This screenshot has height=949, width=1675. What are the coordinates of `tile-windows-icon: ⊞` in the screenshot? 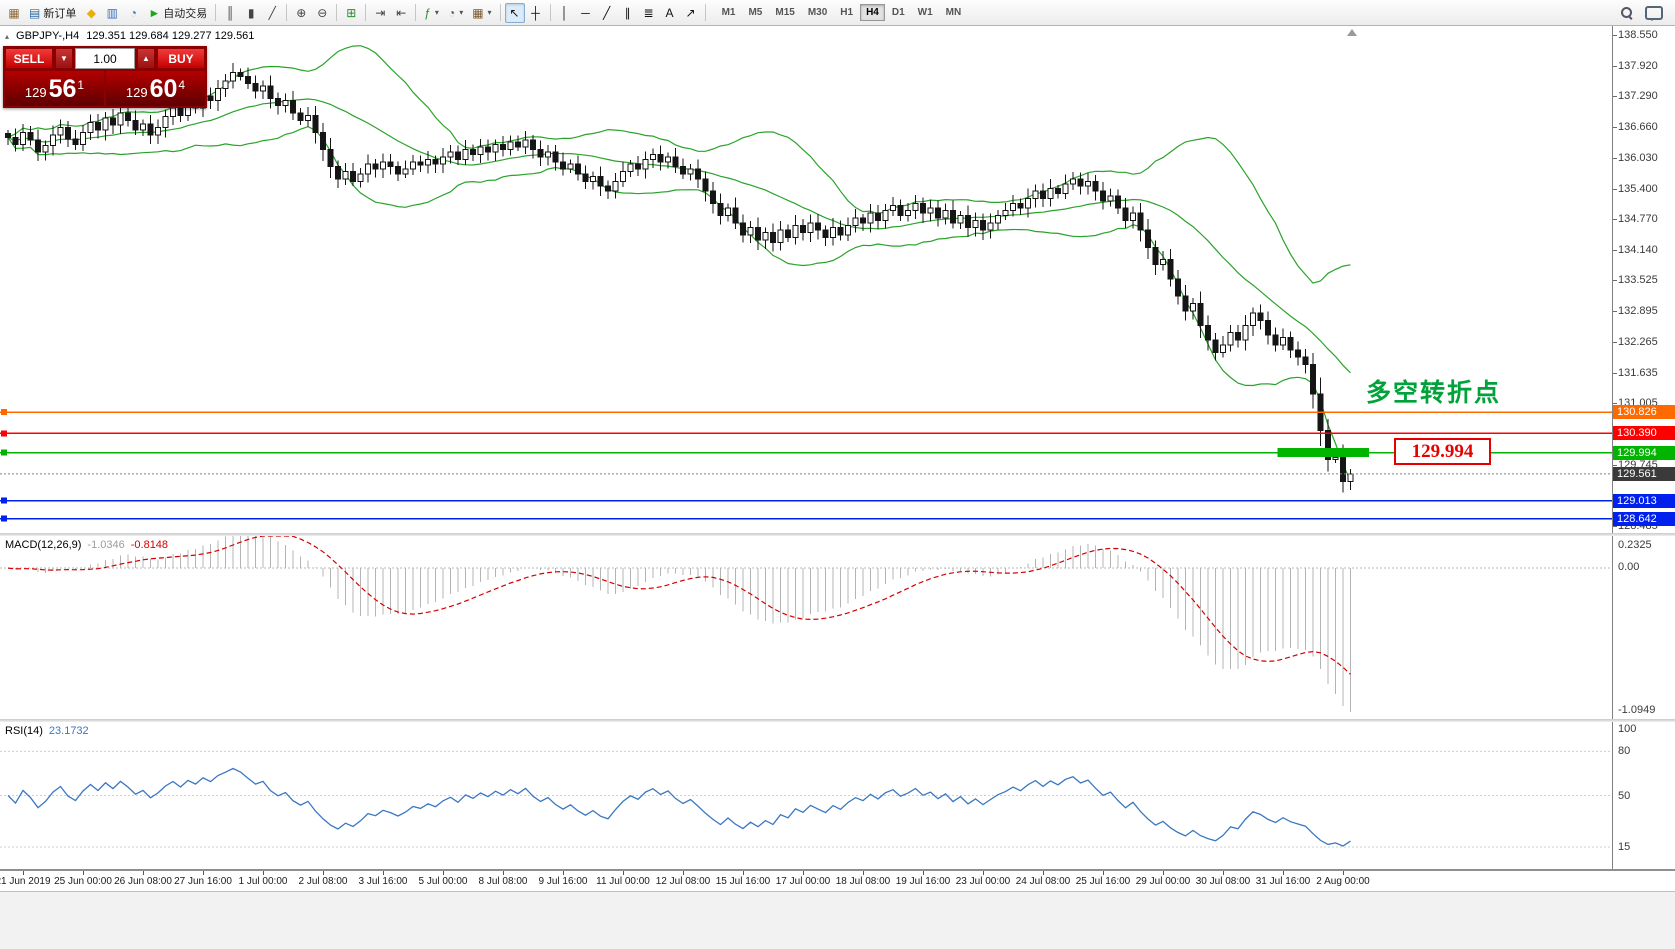 It's located at (351, 12).